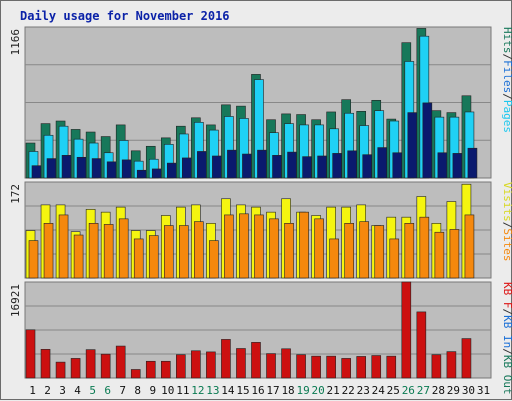 This screenshot has width=512, height=401. Describe the element at coordinates (287, 390) in the screenshot. I see `x-tick-label: 18` at that location.